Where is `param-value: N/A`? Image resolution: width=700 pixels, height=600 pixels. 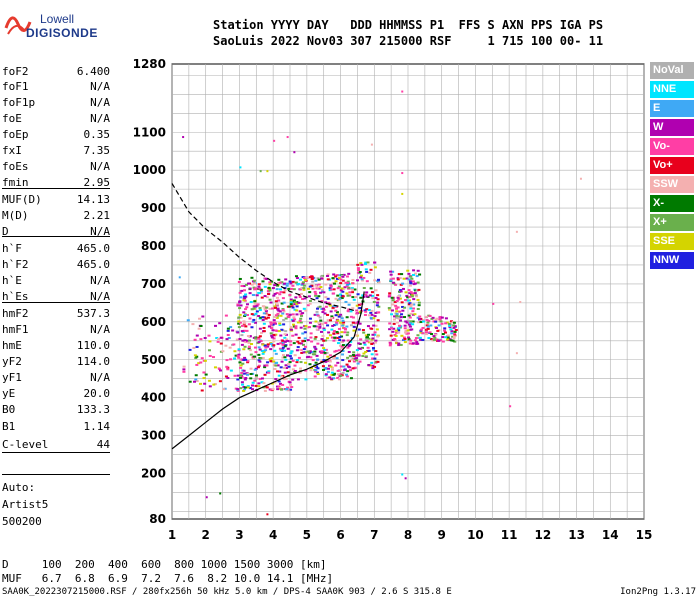 param-value: N/A is located at coordinates (100, 377).